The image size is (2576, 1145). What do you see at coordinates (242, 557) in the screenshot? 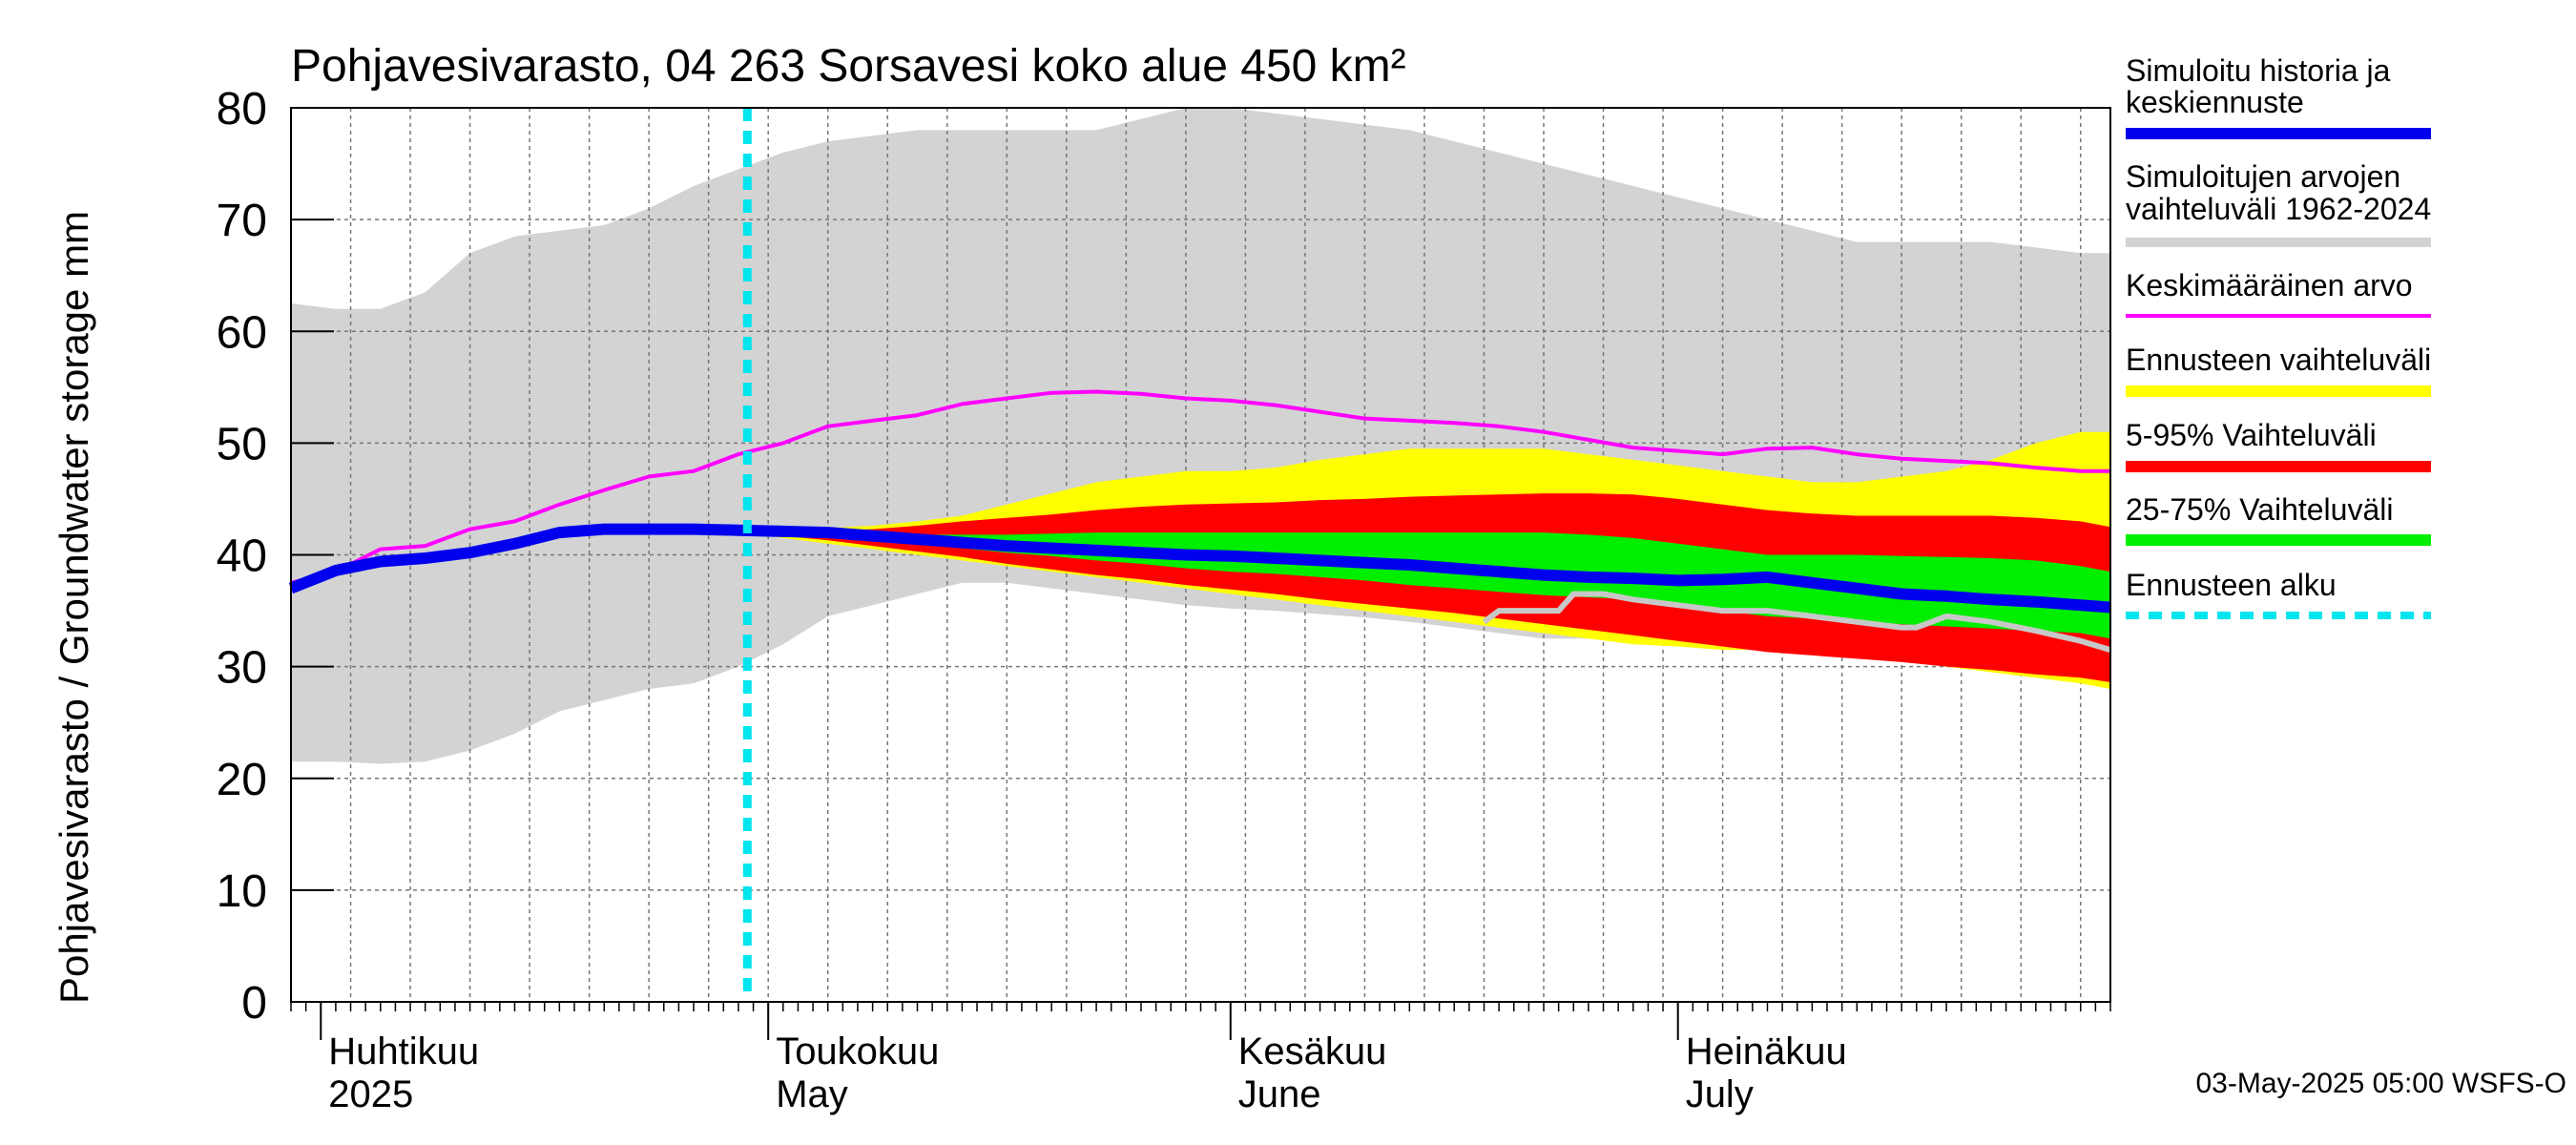
I see `y-tick-label: 40` at bounding box center [242, 557].